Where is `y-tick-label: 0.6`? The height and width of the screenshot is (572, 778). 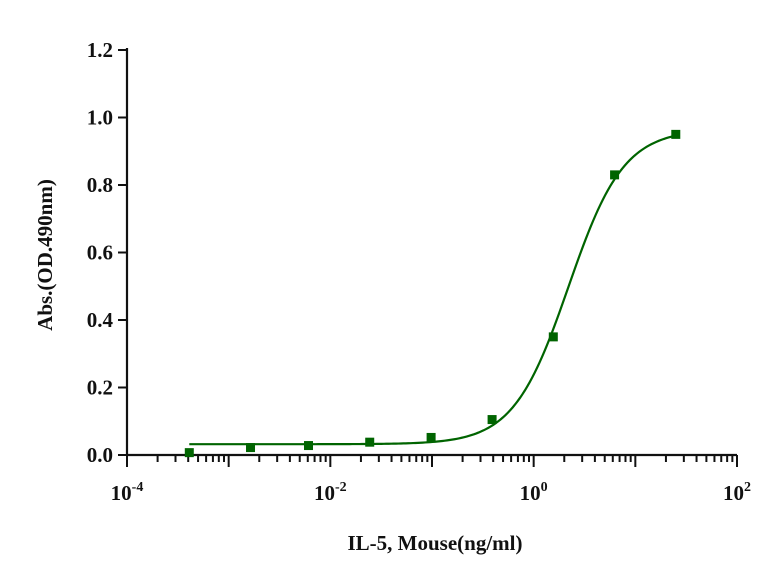
y-tick-label: 0.6 is located at coordinates (100, 253).